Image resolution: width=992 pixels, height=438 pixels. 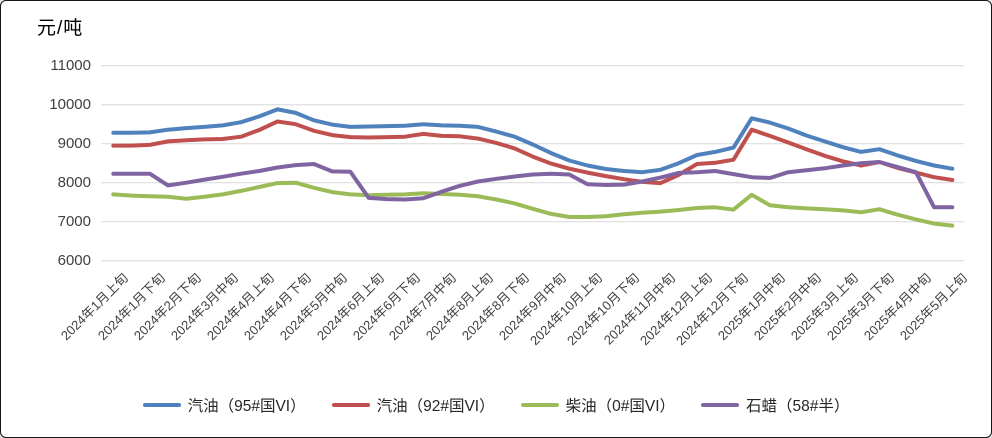 What do you see at coordinates (533, 152) in the screenshot?
I see `gasoline-92-line` at bounding box center [533, 152].